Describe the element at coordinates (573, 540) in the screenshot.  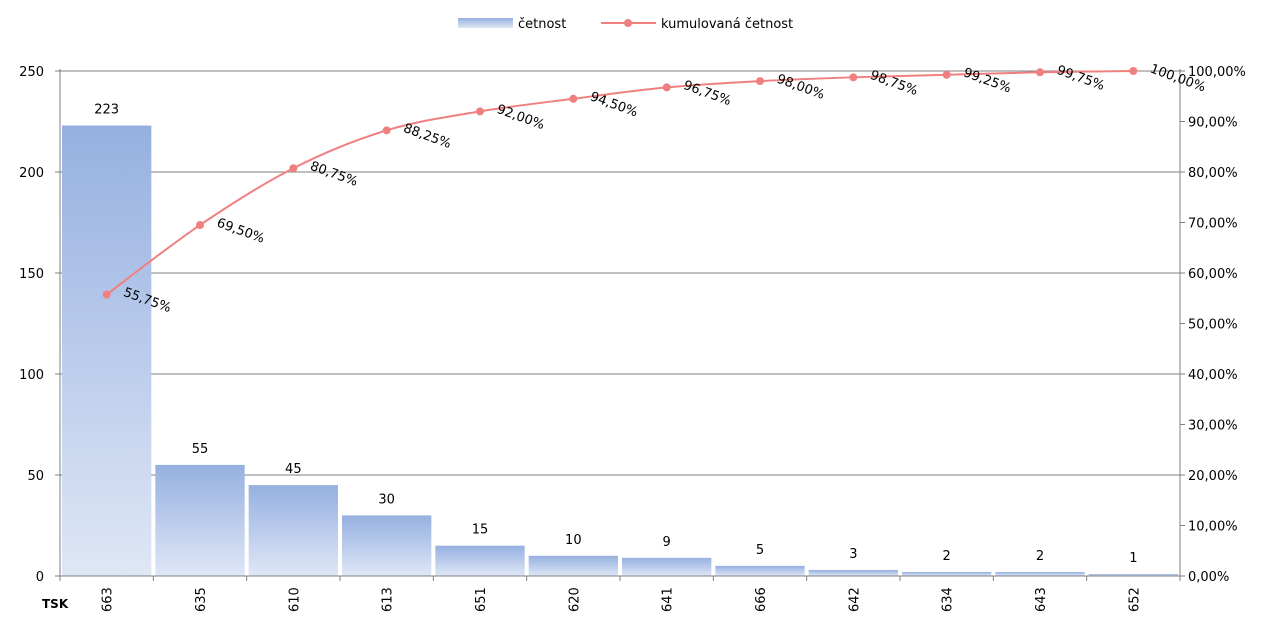
I see `bar-value-label: 10` at that location.